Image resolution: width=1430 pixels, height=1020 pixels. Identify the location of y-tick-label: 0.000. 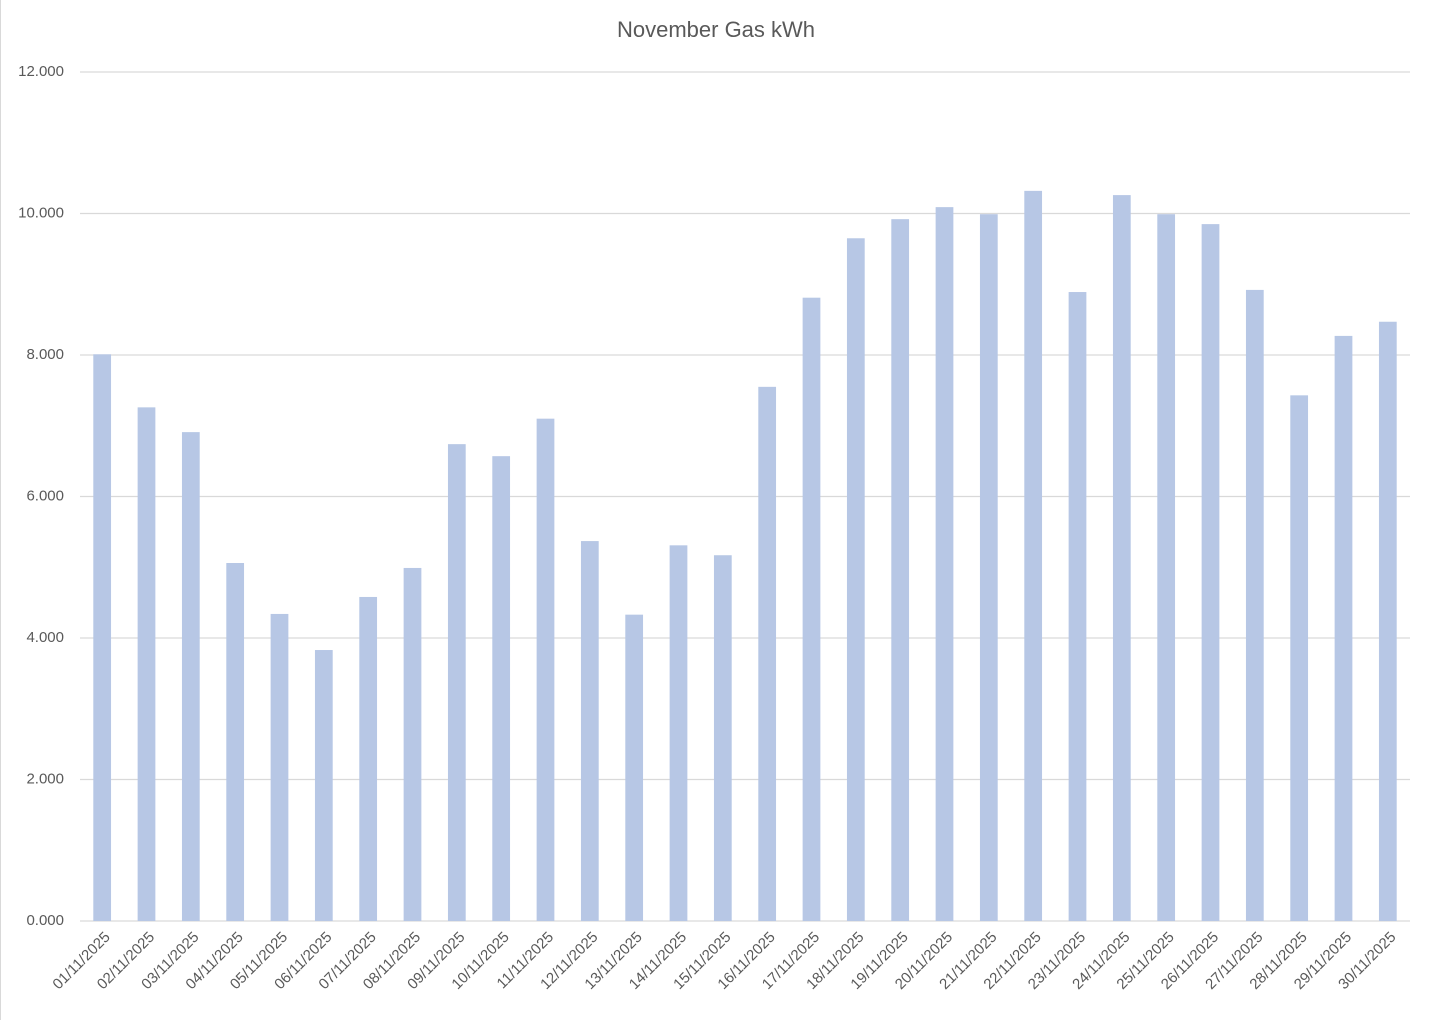
(45, 920).